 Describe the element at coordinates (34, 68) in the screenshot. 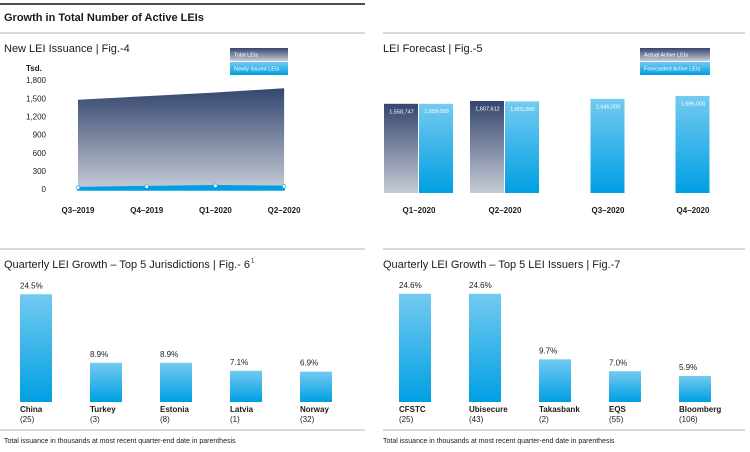

I see `y-axis-label: Tsd.` at that location.